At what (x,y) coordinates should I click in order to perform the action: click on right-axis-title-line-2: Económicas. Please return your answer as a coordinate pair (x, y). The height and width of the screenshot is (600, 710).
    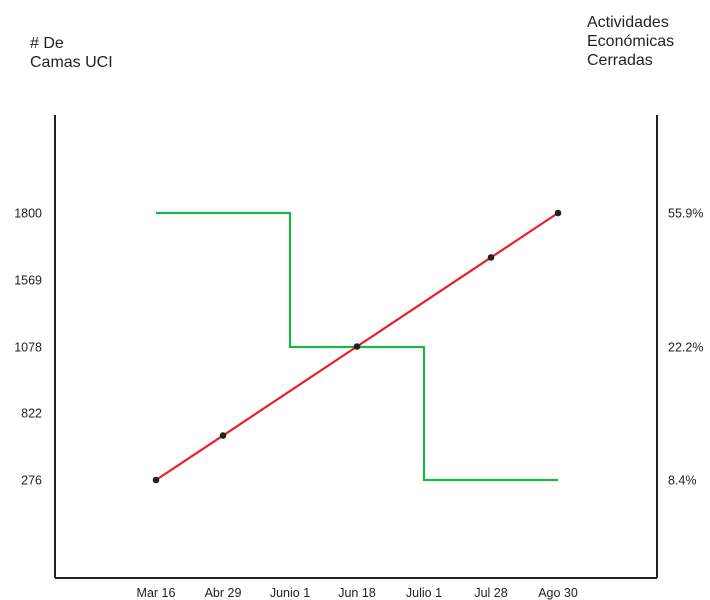
    Looking at the image, I should click on (631, 41).